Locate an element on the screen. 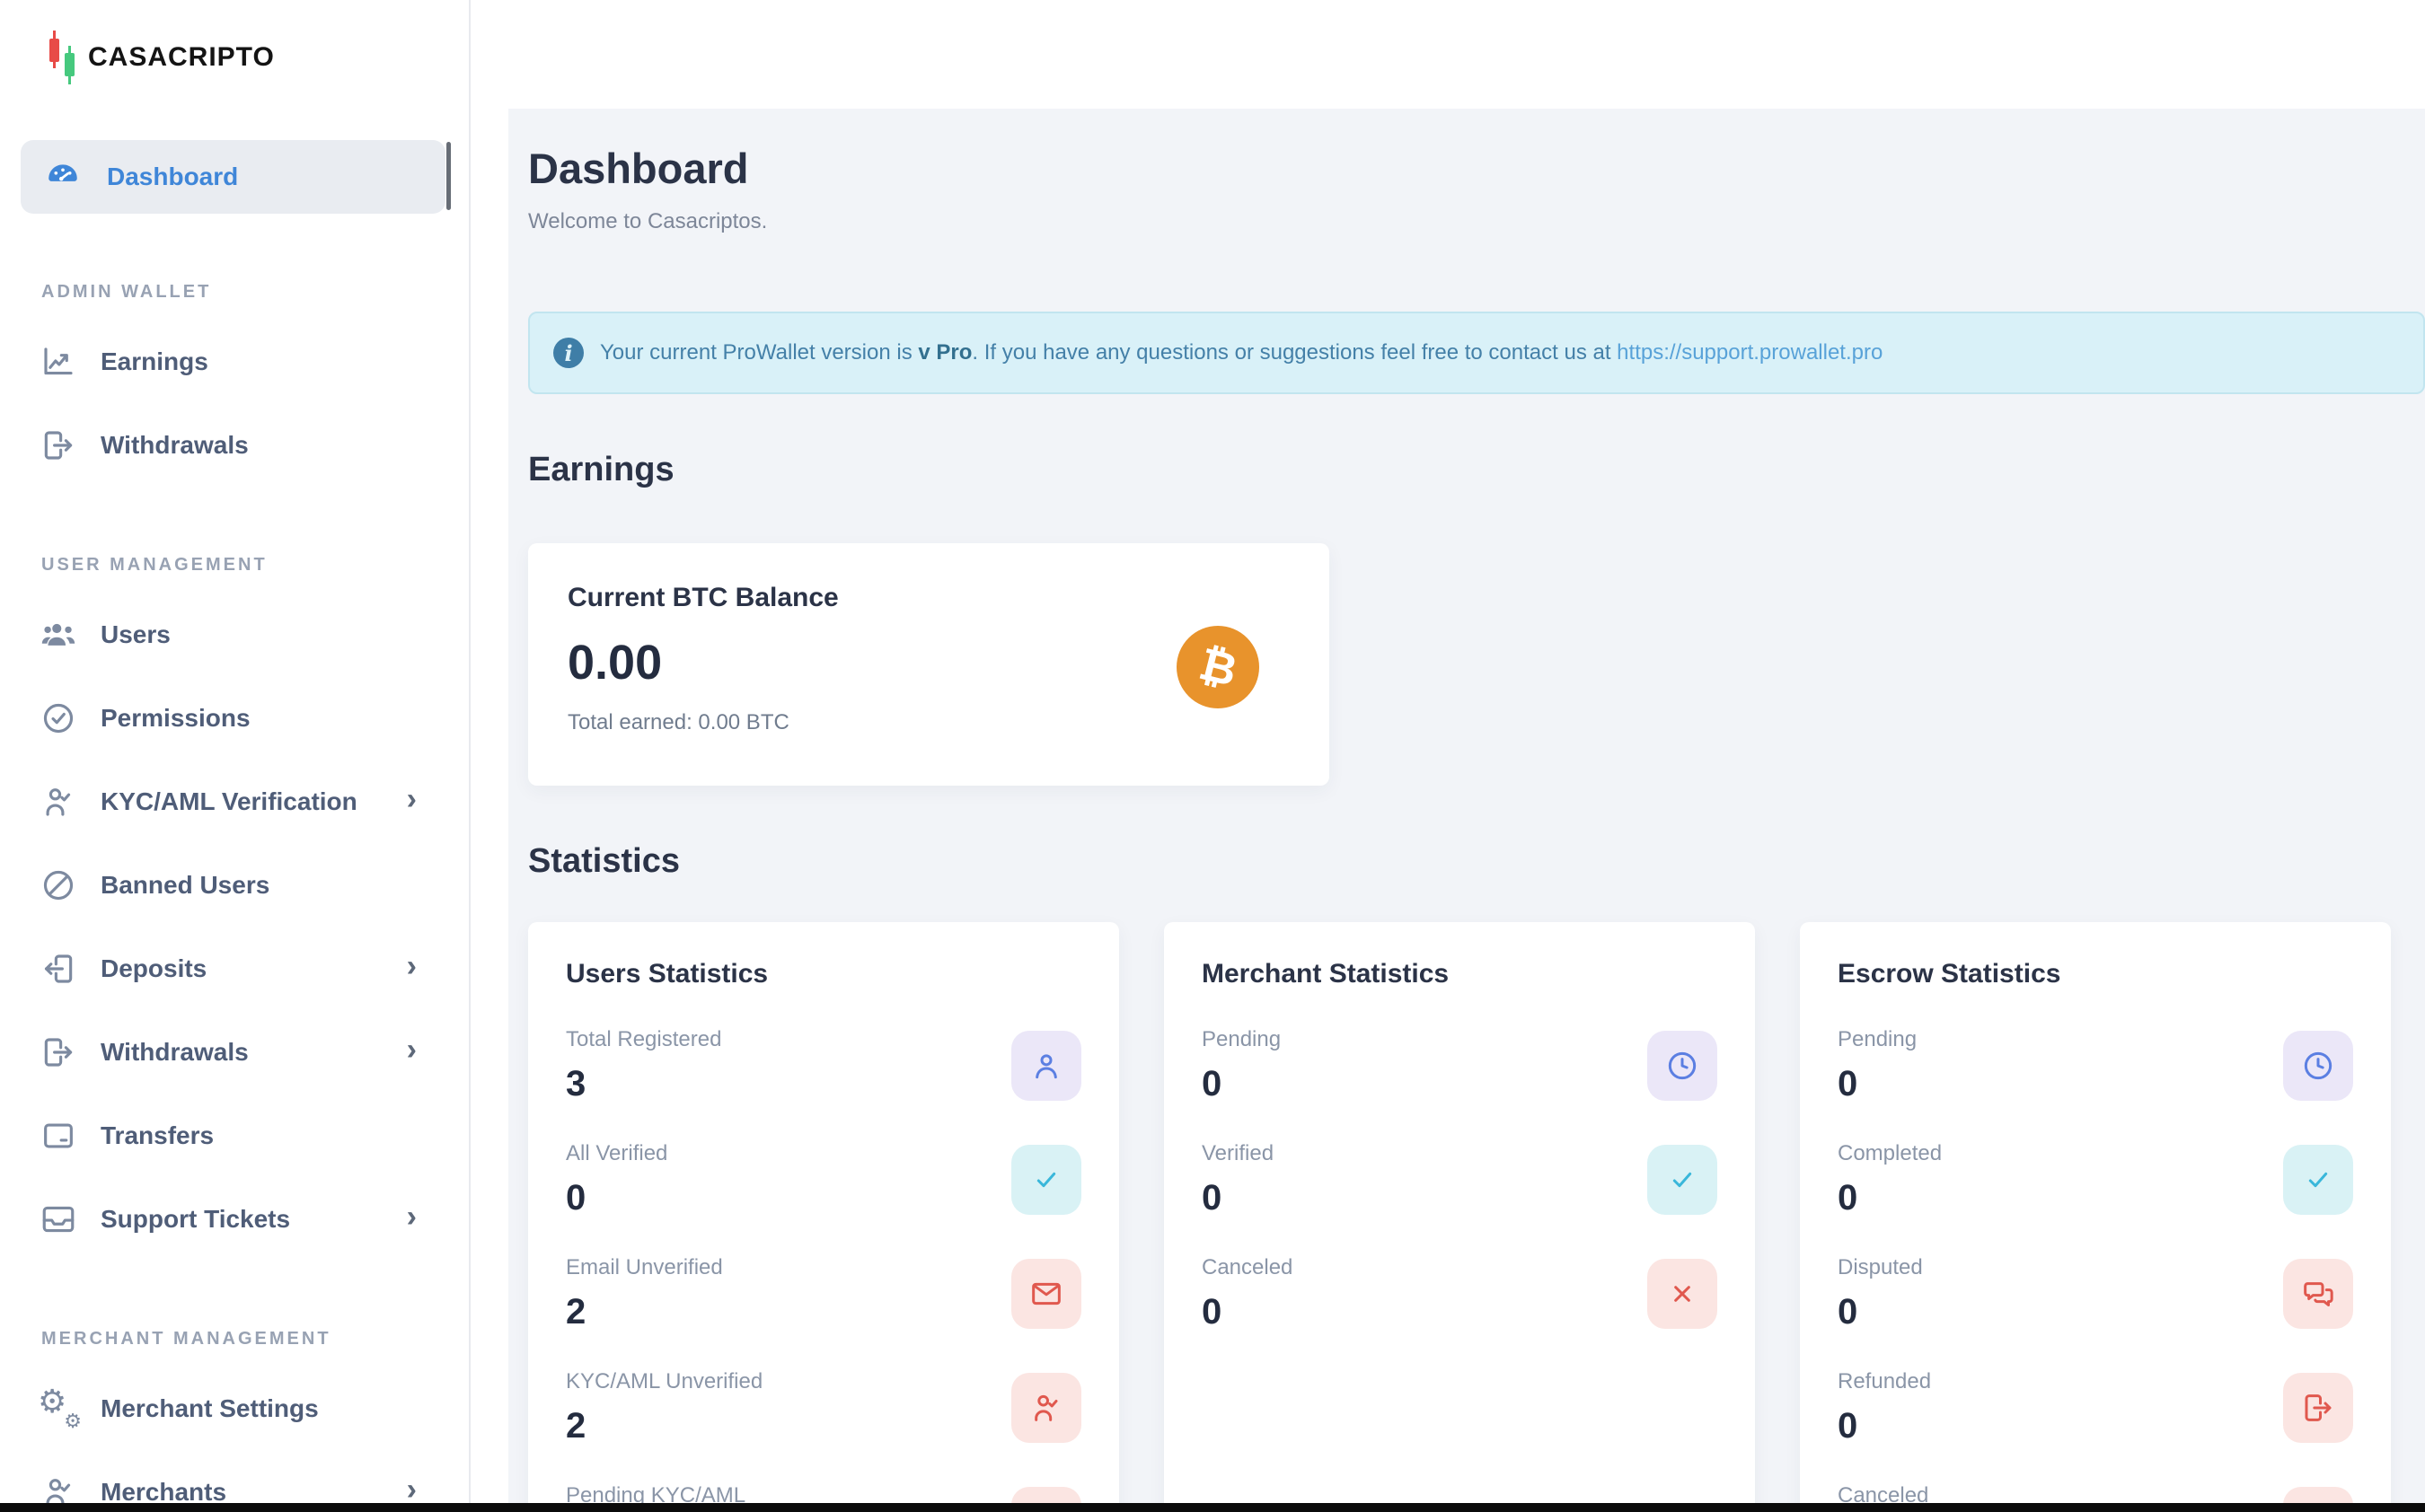  sidebar-item-merchant-settings: ⚙ ⚙ Merchant Settings is located at coordinates (235, 1408).